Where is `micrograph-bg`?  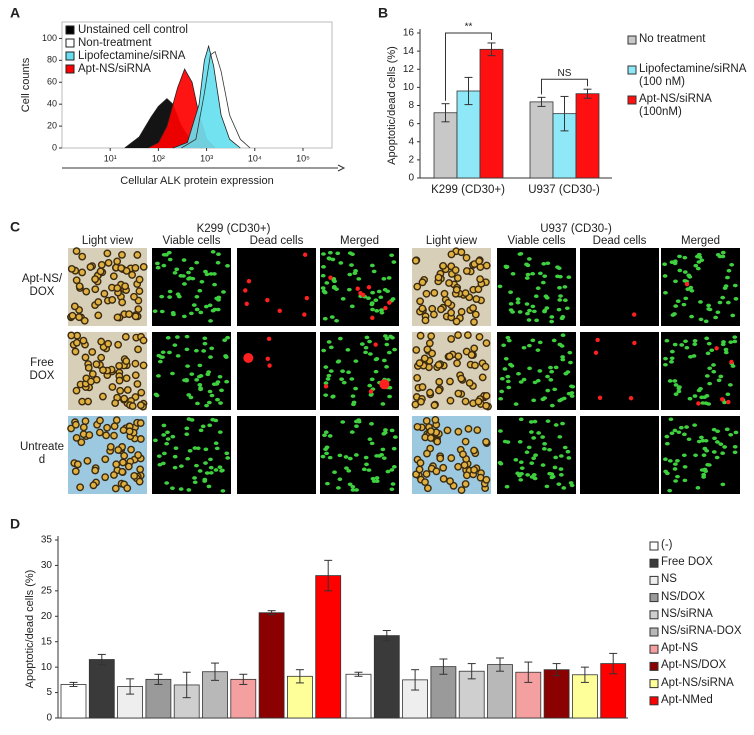 micrograph-bg is located at coordinates (619, 287).